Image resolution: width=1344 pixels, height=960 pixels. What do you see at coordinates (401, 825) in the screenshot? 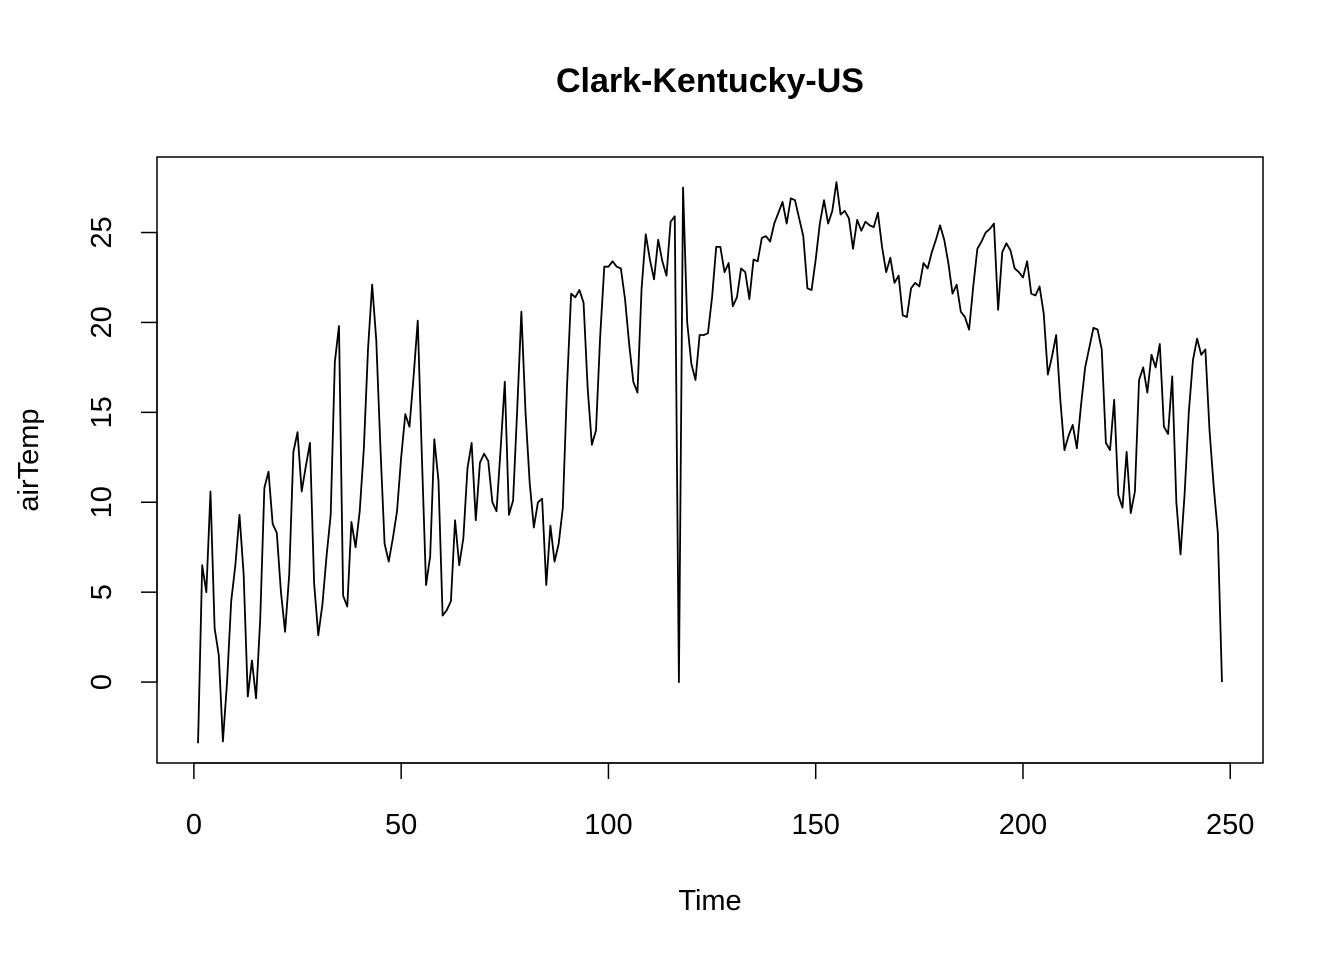
I see `x-tick-label: 50` at bounding box center [401, 825].